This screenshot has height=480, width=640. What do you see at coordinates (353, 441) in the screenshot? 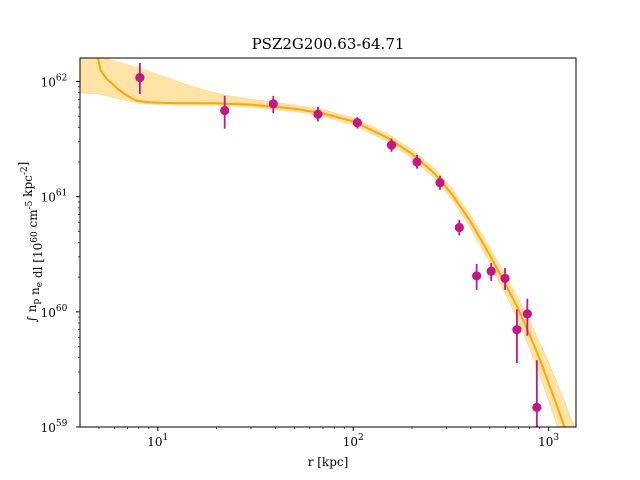
I see `x-tick-label: 10²` at bounding box center [353, 441].